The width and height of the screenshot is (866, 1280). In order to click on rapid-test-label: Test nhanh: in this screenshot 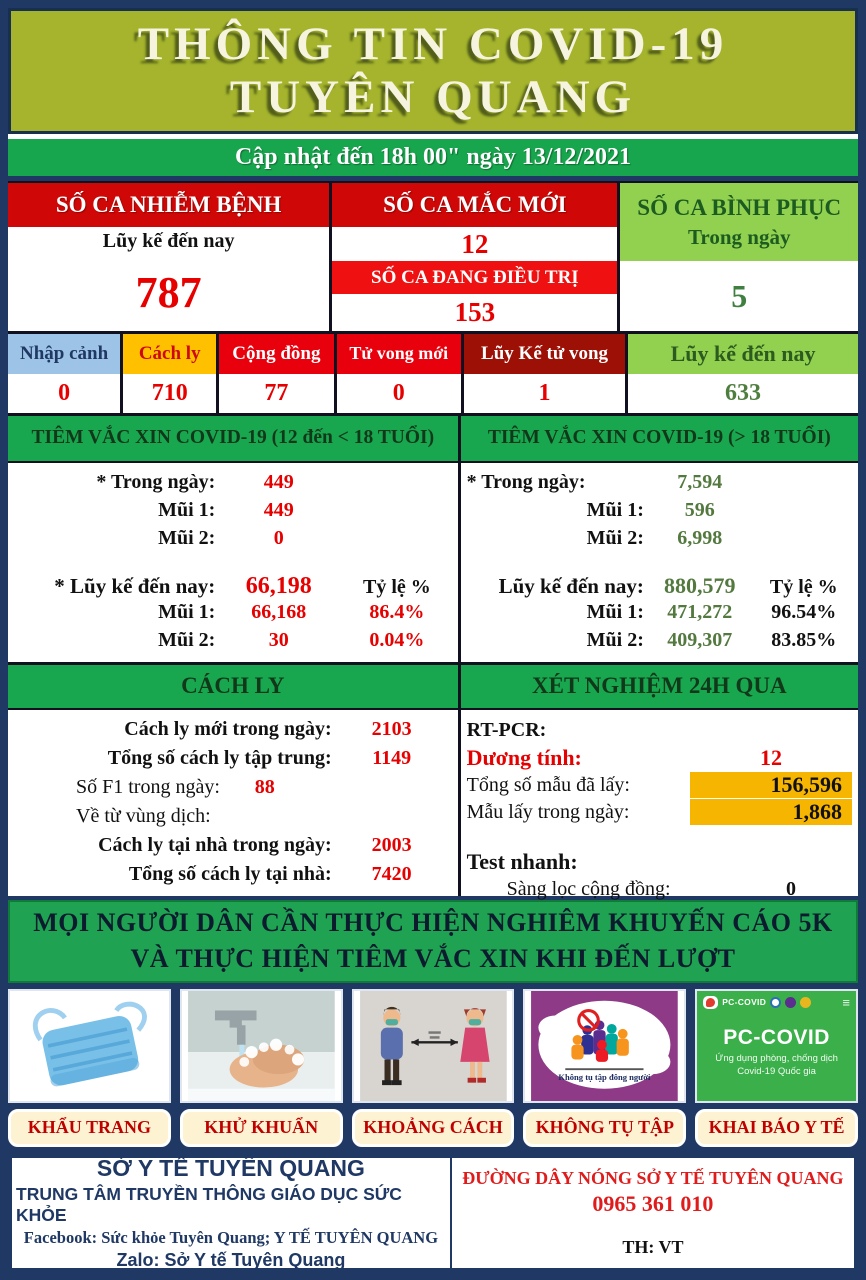, I will do `click(522, 861)`.